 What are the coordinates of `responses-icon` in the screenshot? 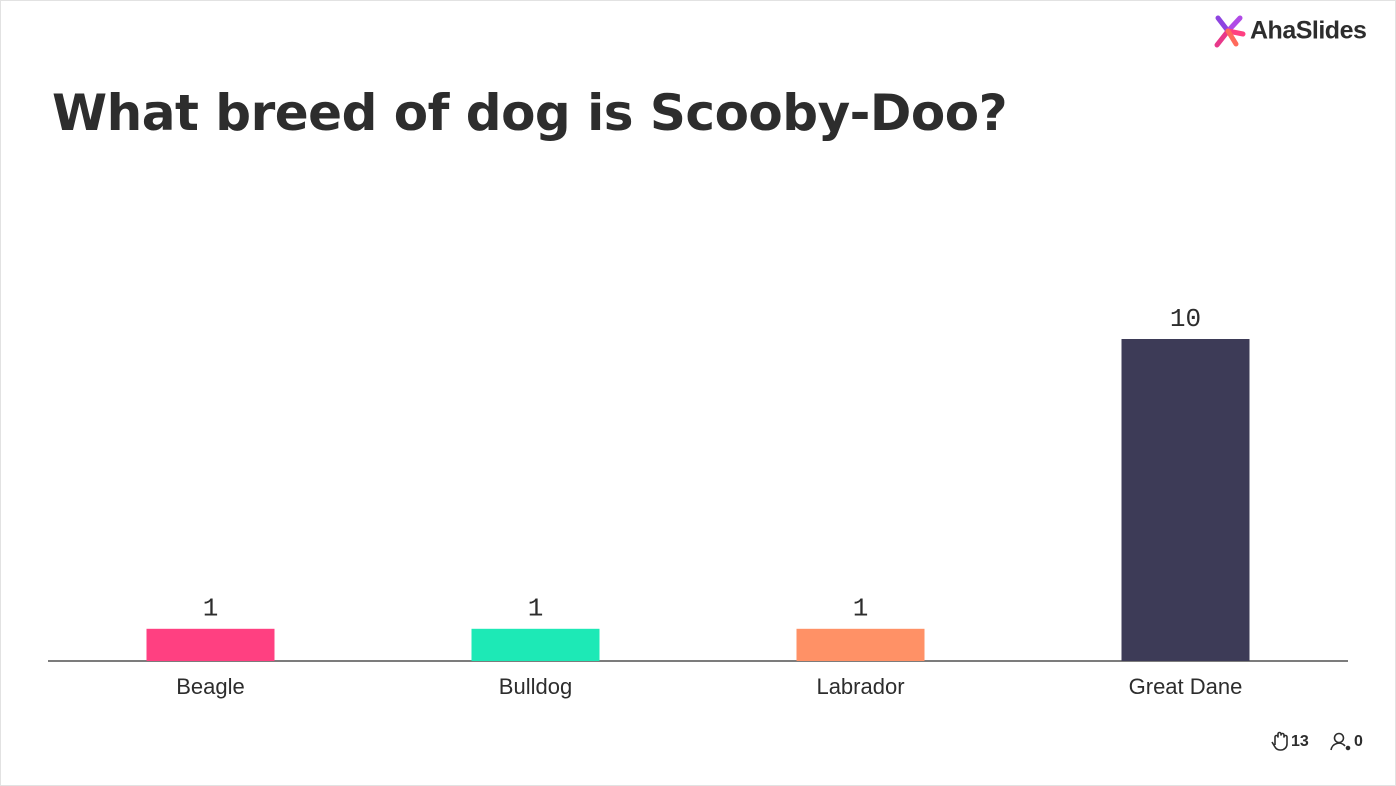 It's located at (1279, 741).